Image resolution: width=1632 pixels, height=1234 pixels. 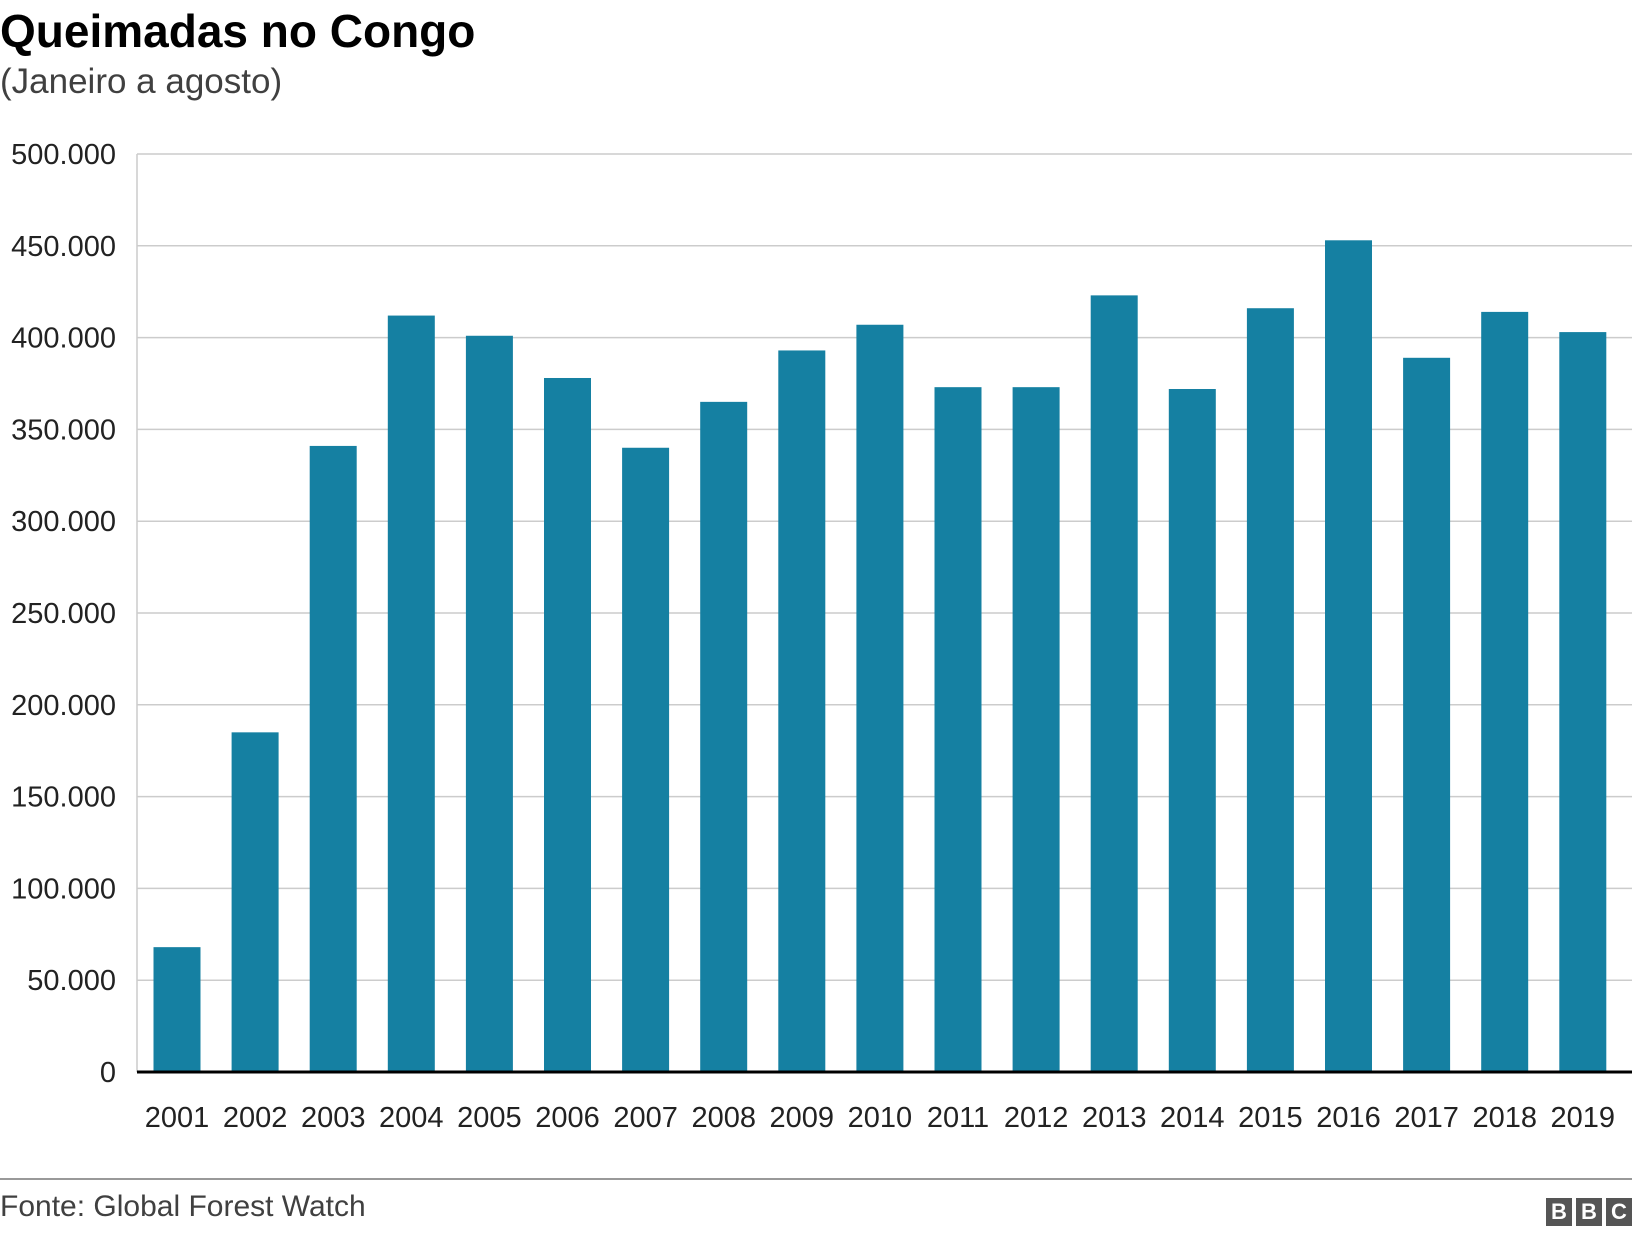 I want to click on y-tick-label: 400.000, so click(x=63, y=339).